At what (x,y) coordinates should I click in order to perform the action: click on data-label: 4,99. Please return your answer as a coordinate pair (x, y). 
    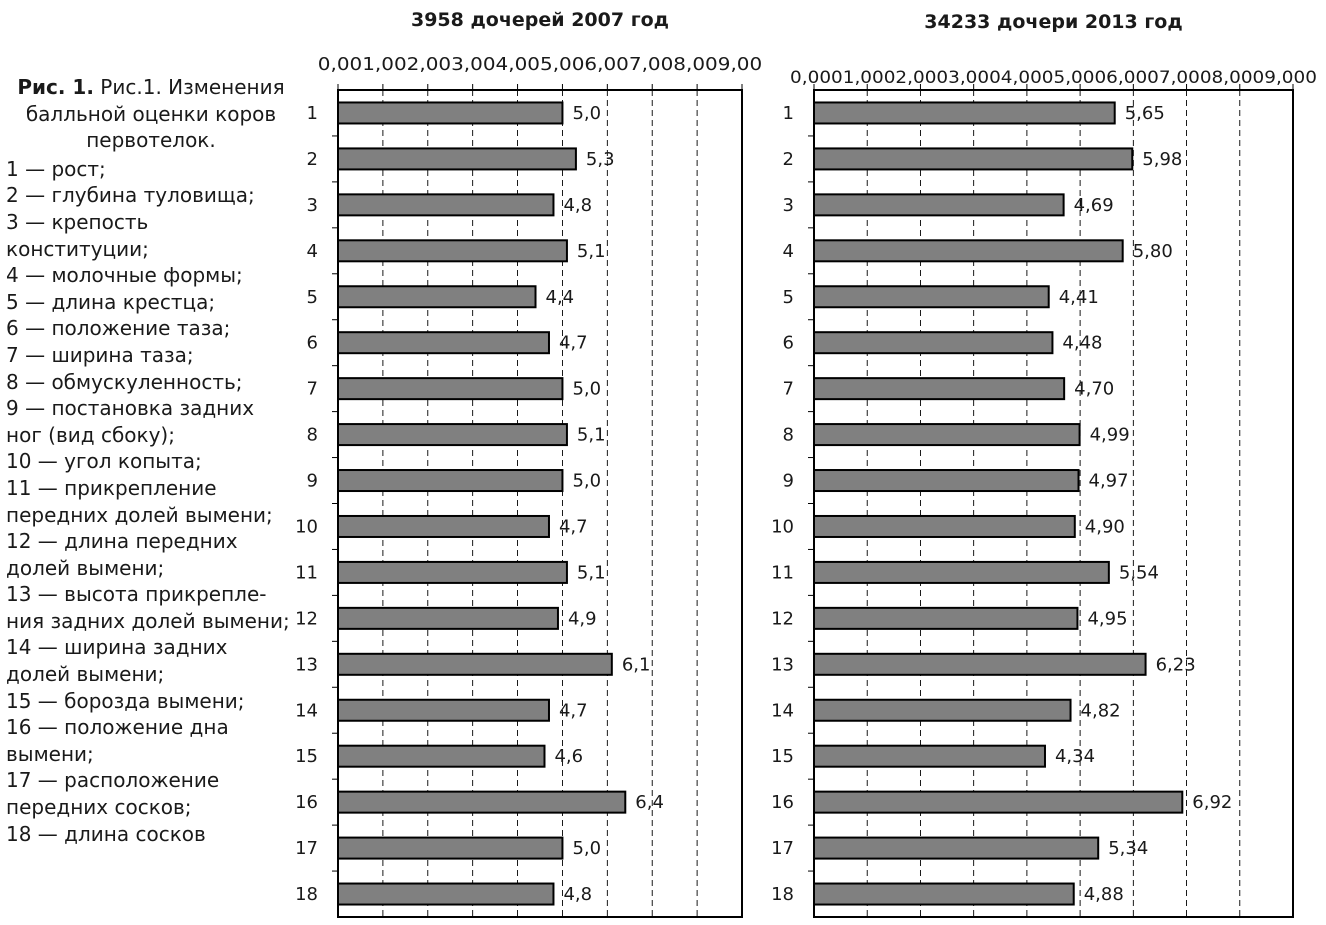
    Looking at the image, I should click on (1110, 435).